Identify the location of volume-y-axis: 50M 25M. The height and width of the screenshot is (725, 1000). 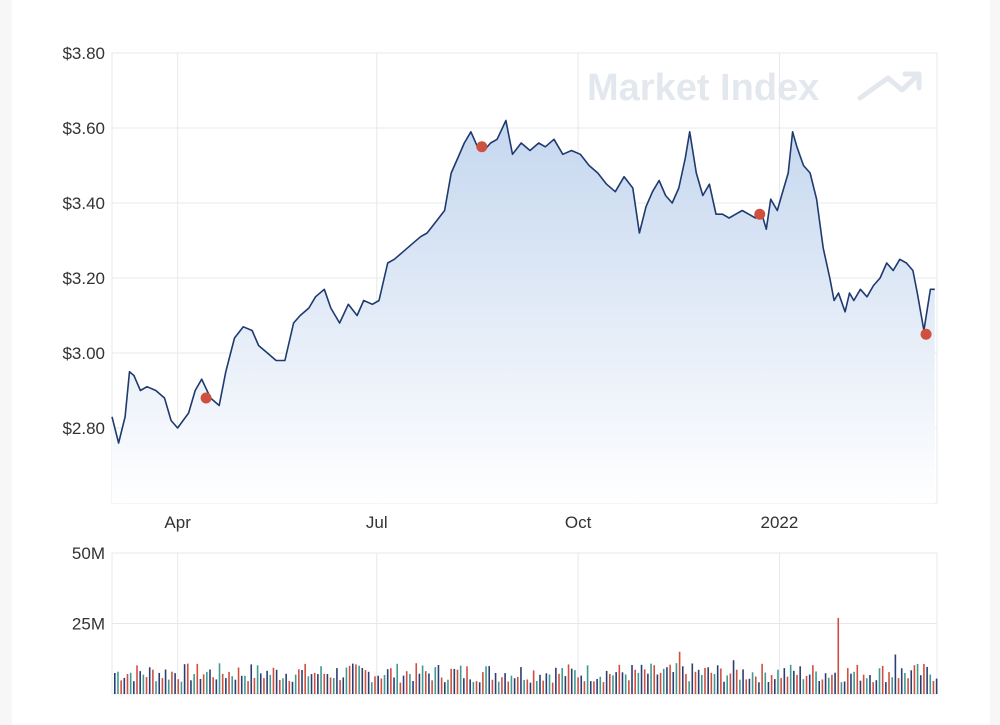
(88, 589).